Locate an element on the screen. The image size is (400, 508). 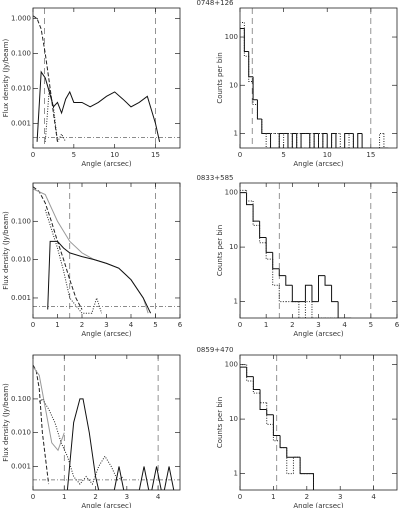
y-axis-label: Counts per bin is located at coordinates (220, 77).